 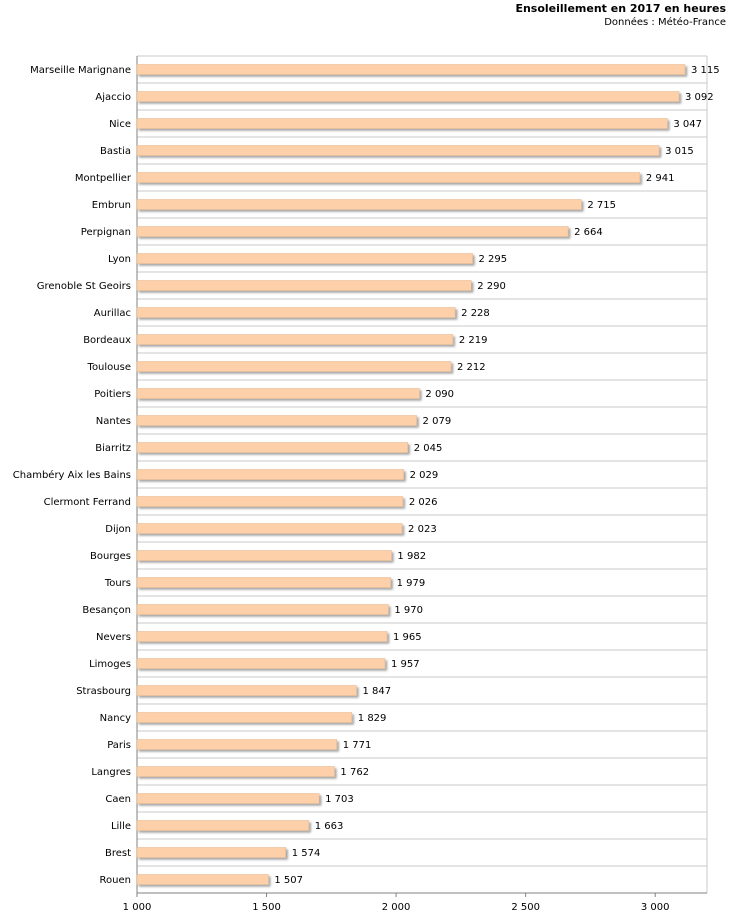 What do you see at coordinates (84, 286) in the screenshot?
I see `category-label: Grenoble St Geoirs` at bounding box center [84, 286].